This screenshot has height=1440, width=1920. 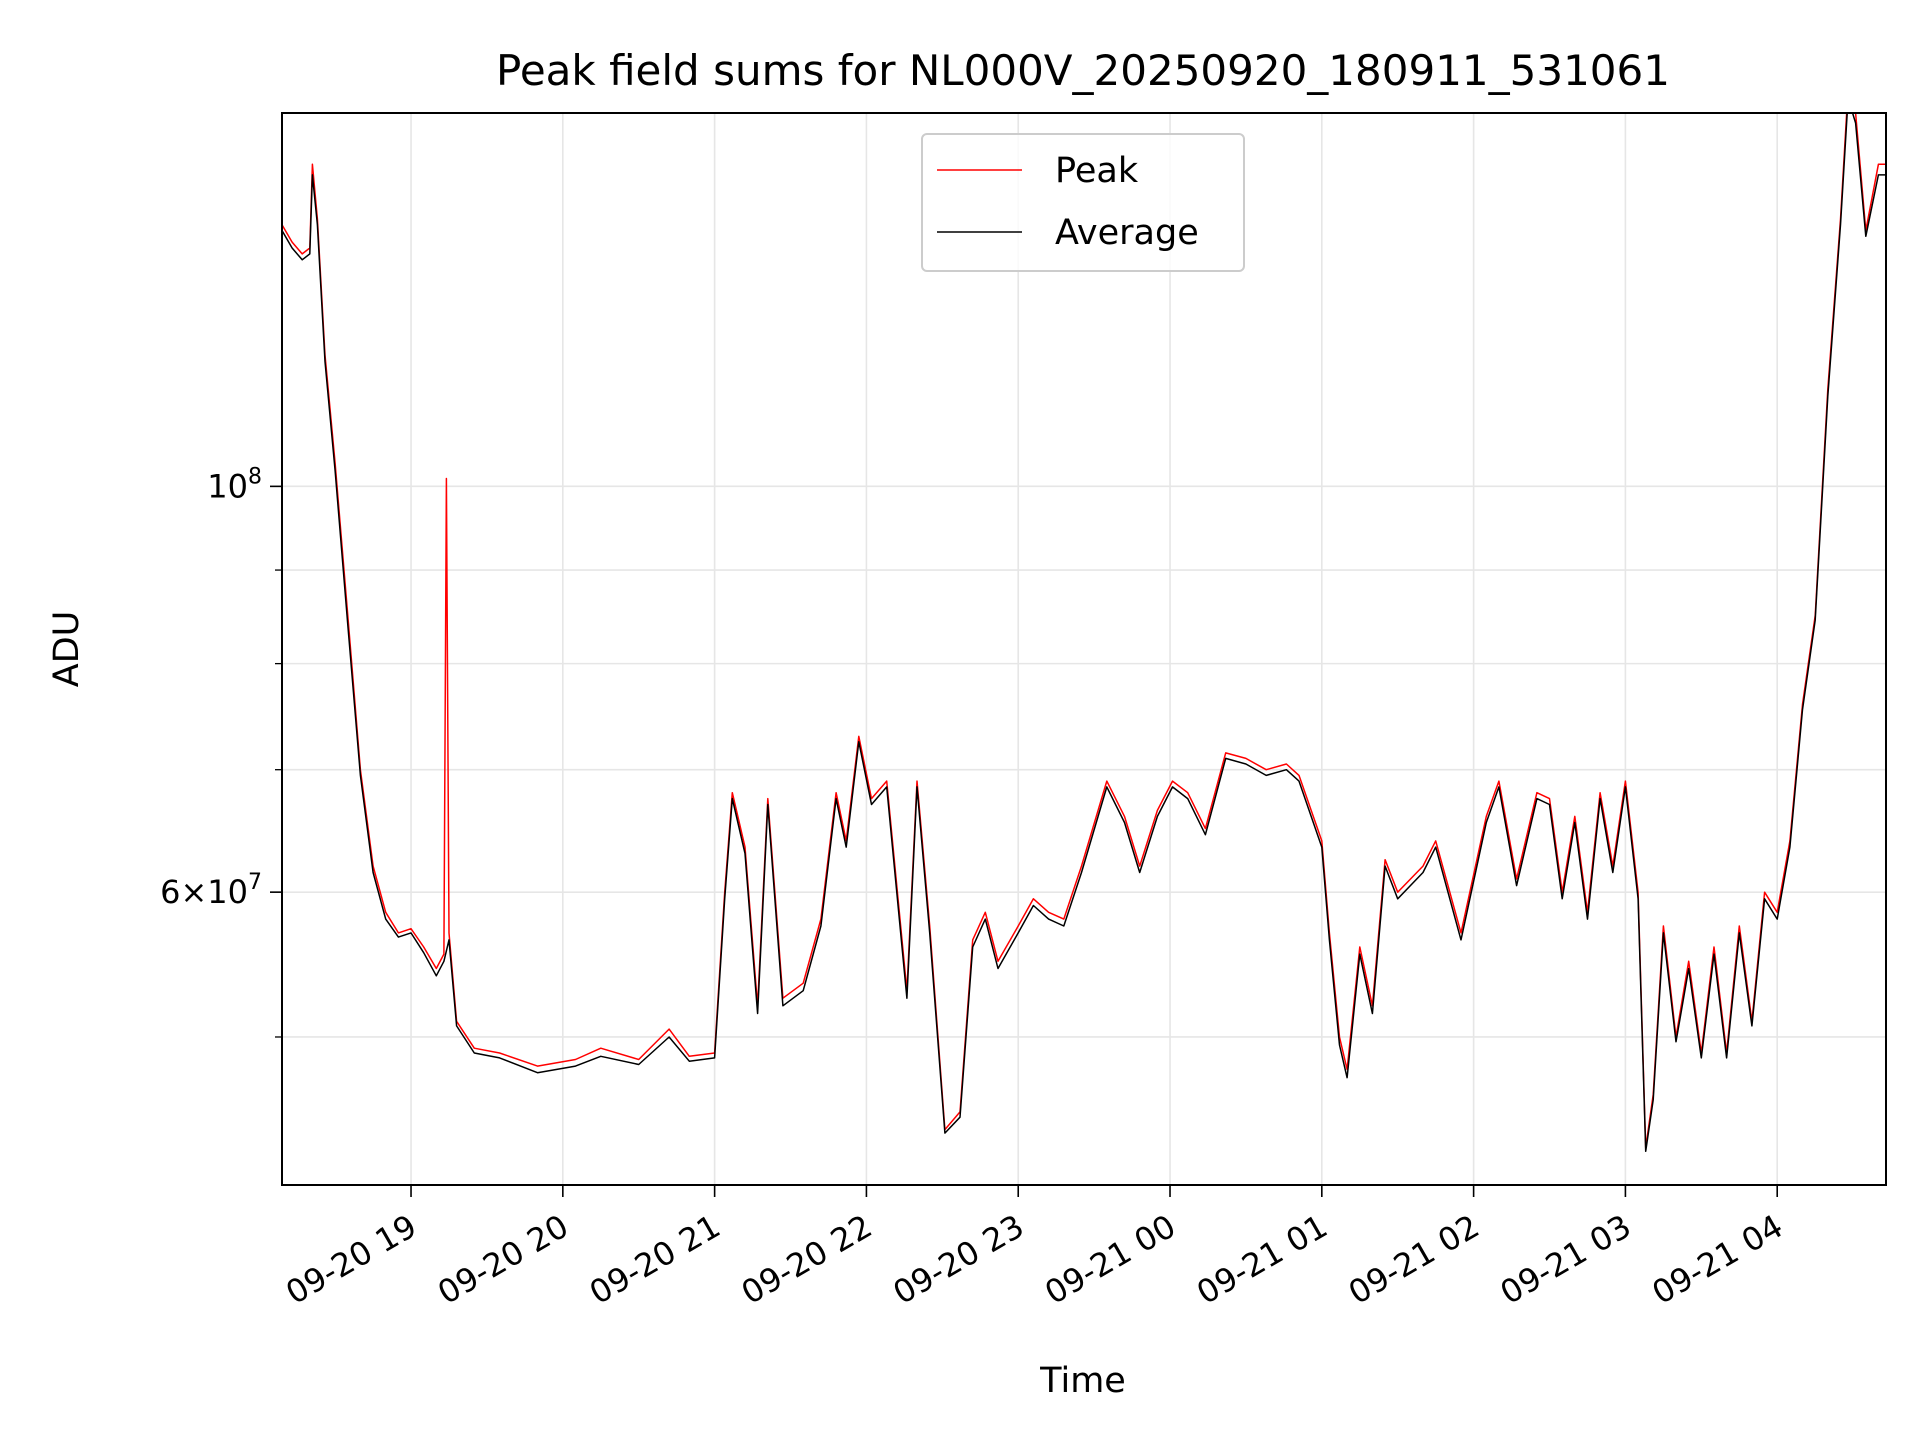 What do you see at coordinates (1097, 171) in the screenshot?
I see `legend-peak-label: Peak` at bounding box center [1097, 171].